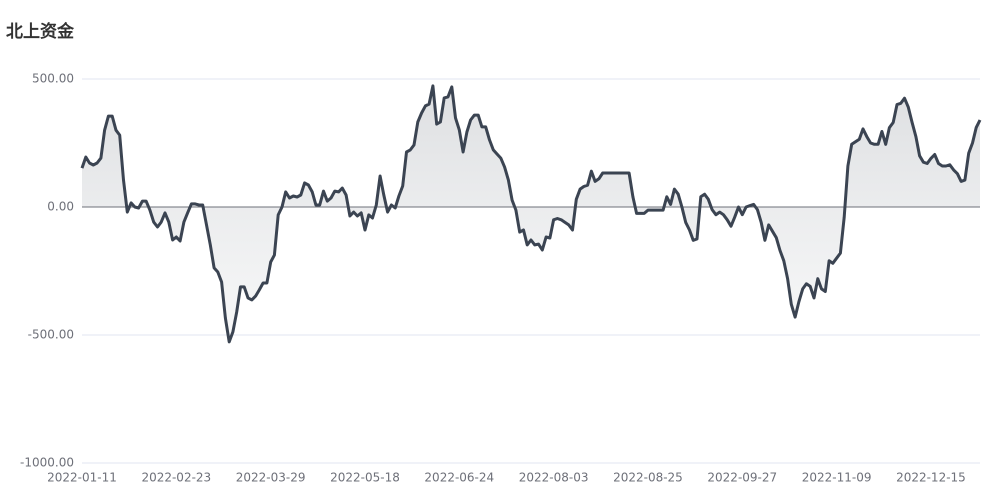  I want to click on y-tick-label: 500.00, so click(53, 79).